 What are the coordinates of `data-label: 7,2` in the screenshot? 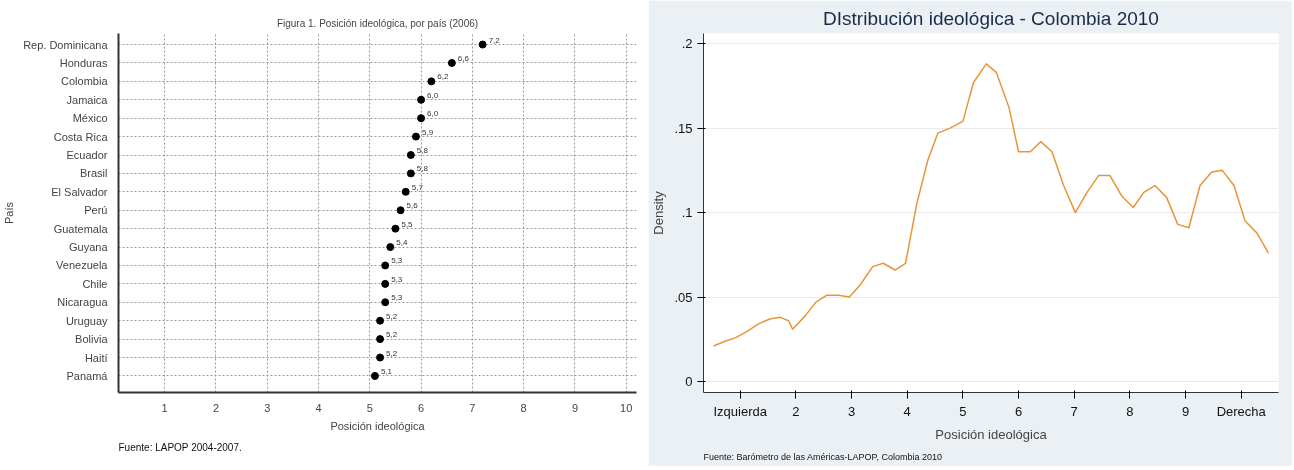 It's located at (494, 40).